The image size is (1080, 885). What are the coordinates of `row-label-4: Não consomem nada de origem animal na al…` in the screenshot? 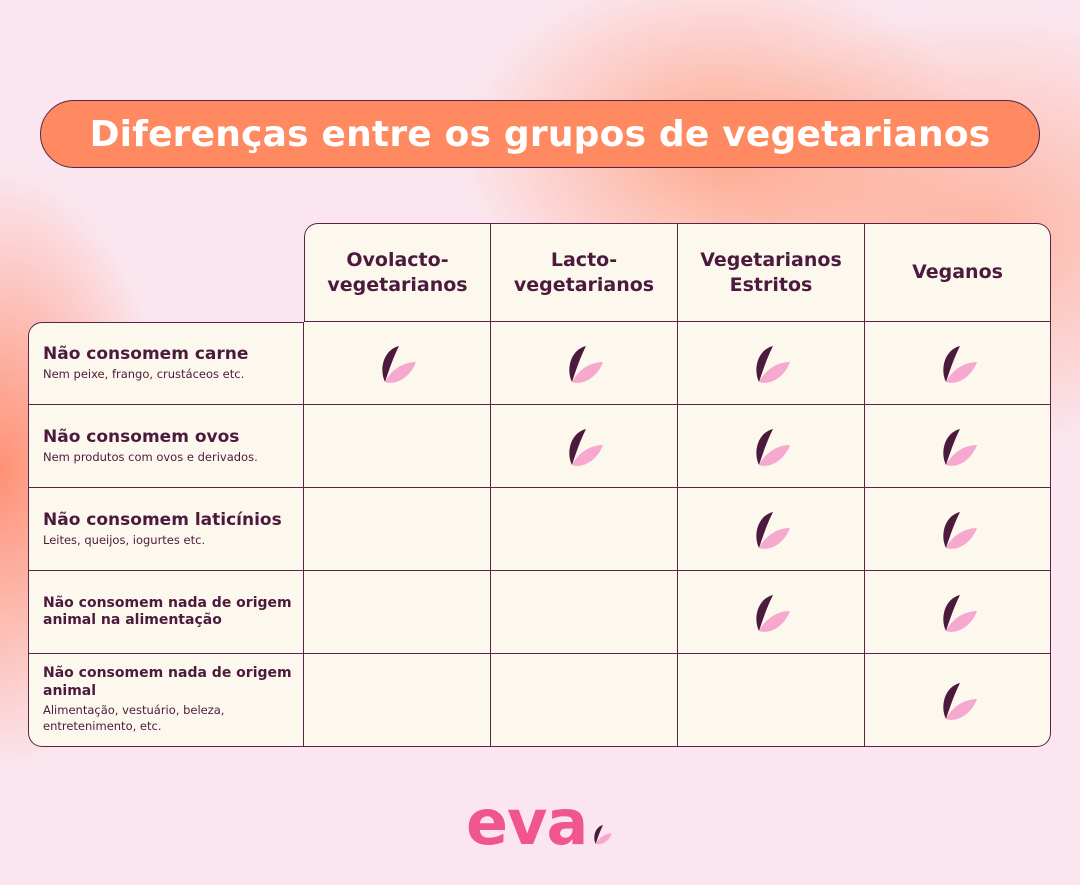 It's located at (166, 612).